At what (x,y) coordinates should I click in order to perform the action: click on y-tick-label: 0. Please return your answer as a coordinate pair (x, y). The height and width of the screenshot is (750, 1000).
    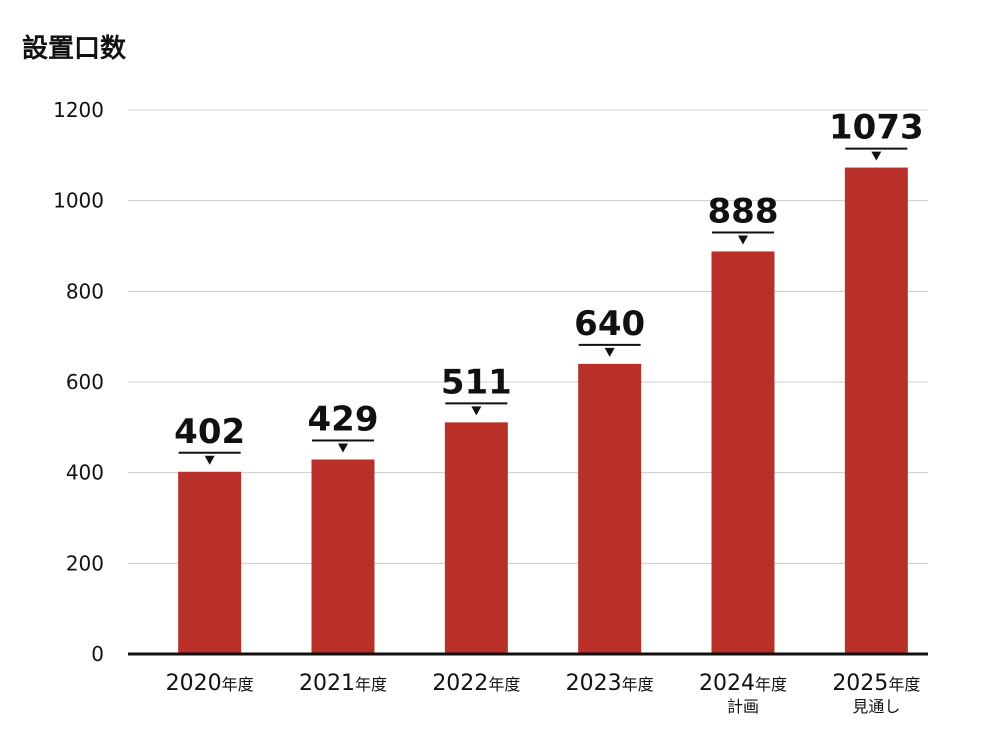
    Looking at the image, I should click on (97, 654).